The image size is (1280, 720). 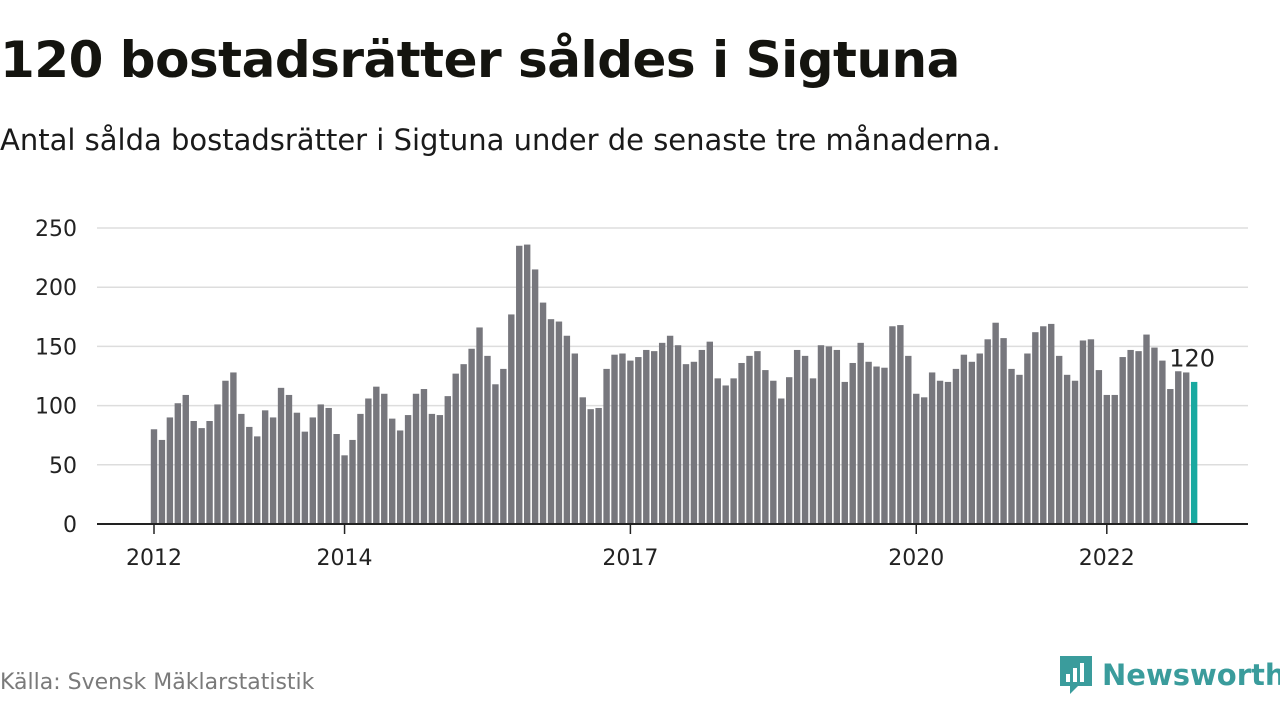 I want to click on y-tick-label: 100, so click(x=56, y=407).